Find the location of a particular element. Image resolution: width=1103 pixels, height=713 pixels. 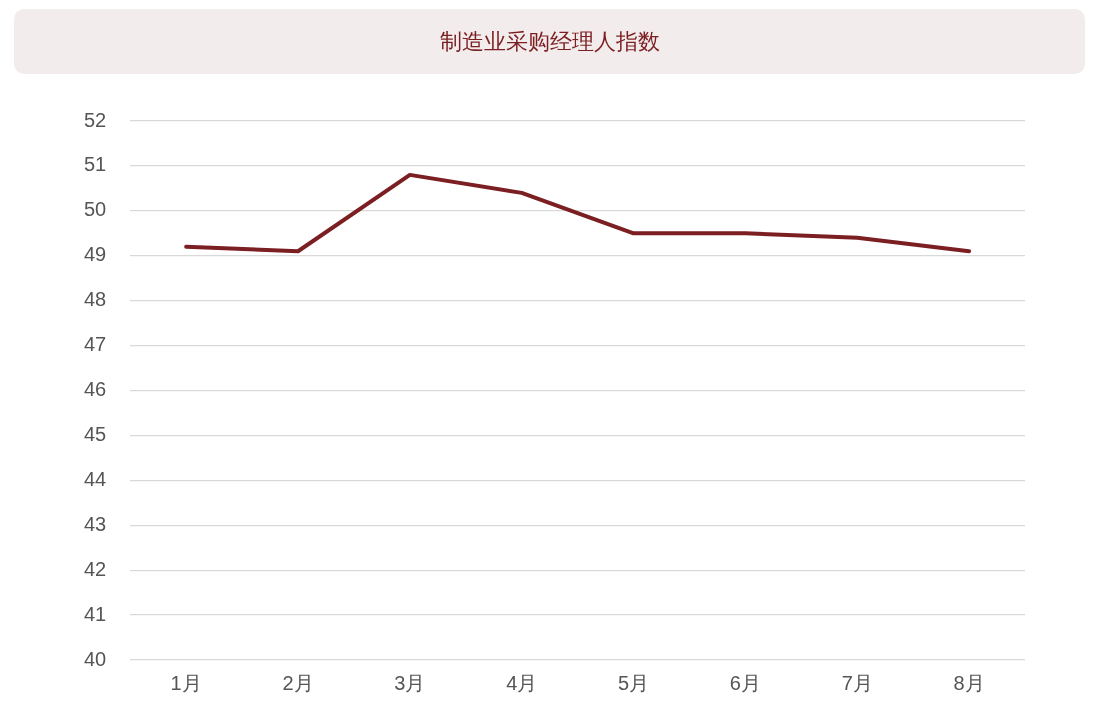

y-tick-label: 44 is located at coordinates (95, 478).